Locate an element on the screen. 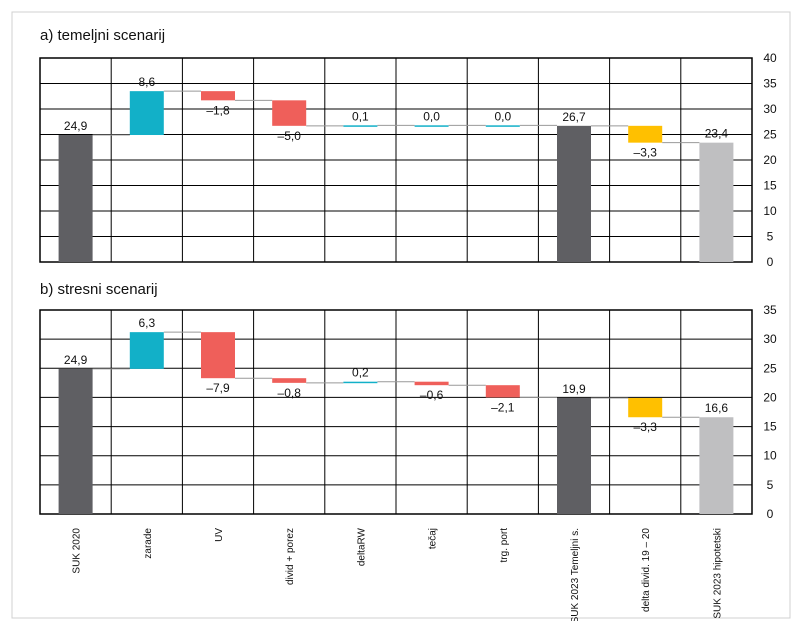  value-label: 8,6 is located at coordinates (146, 82).